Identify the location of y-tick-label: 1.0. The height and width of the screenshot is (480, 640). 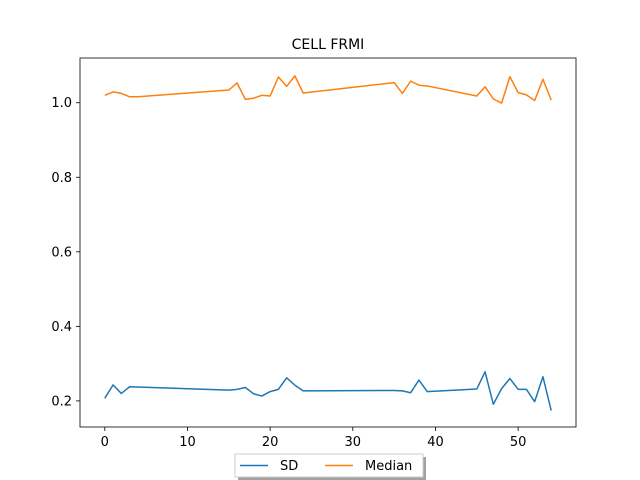
(61, 103).